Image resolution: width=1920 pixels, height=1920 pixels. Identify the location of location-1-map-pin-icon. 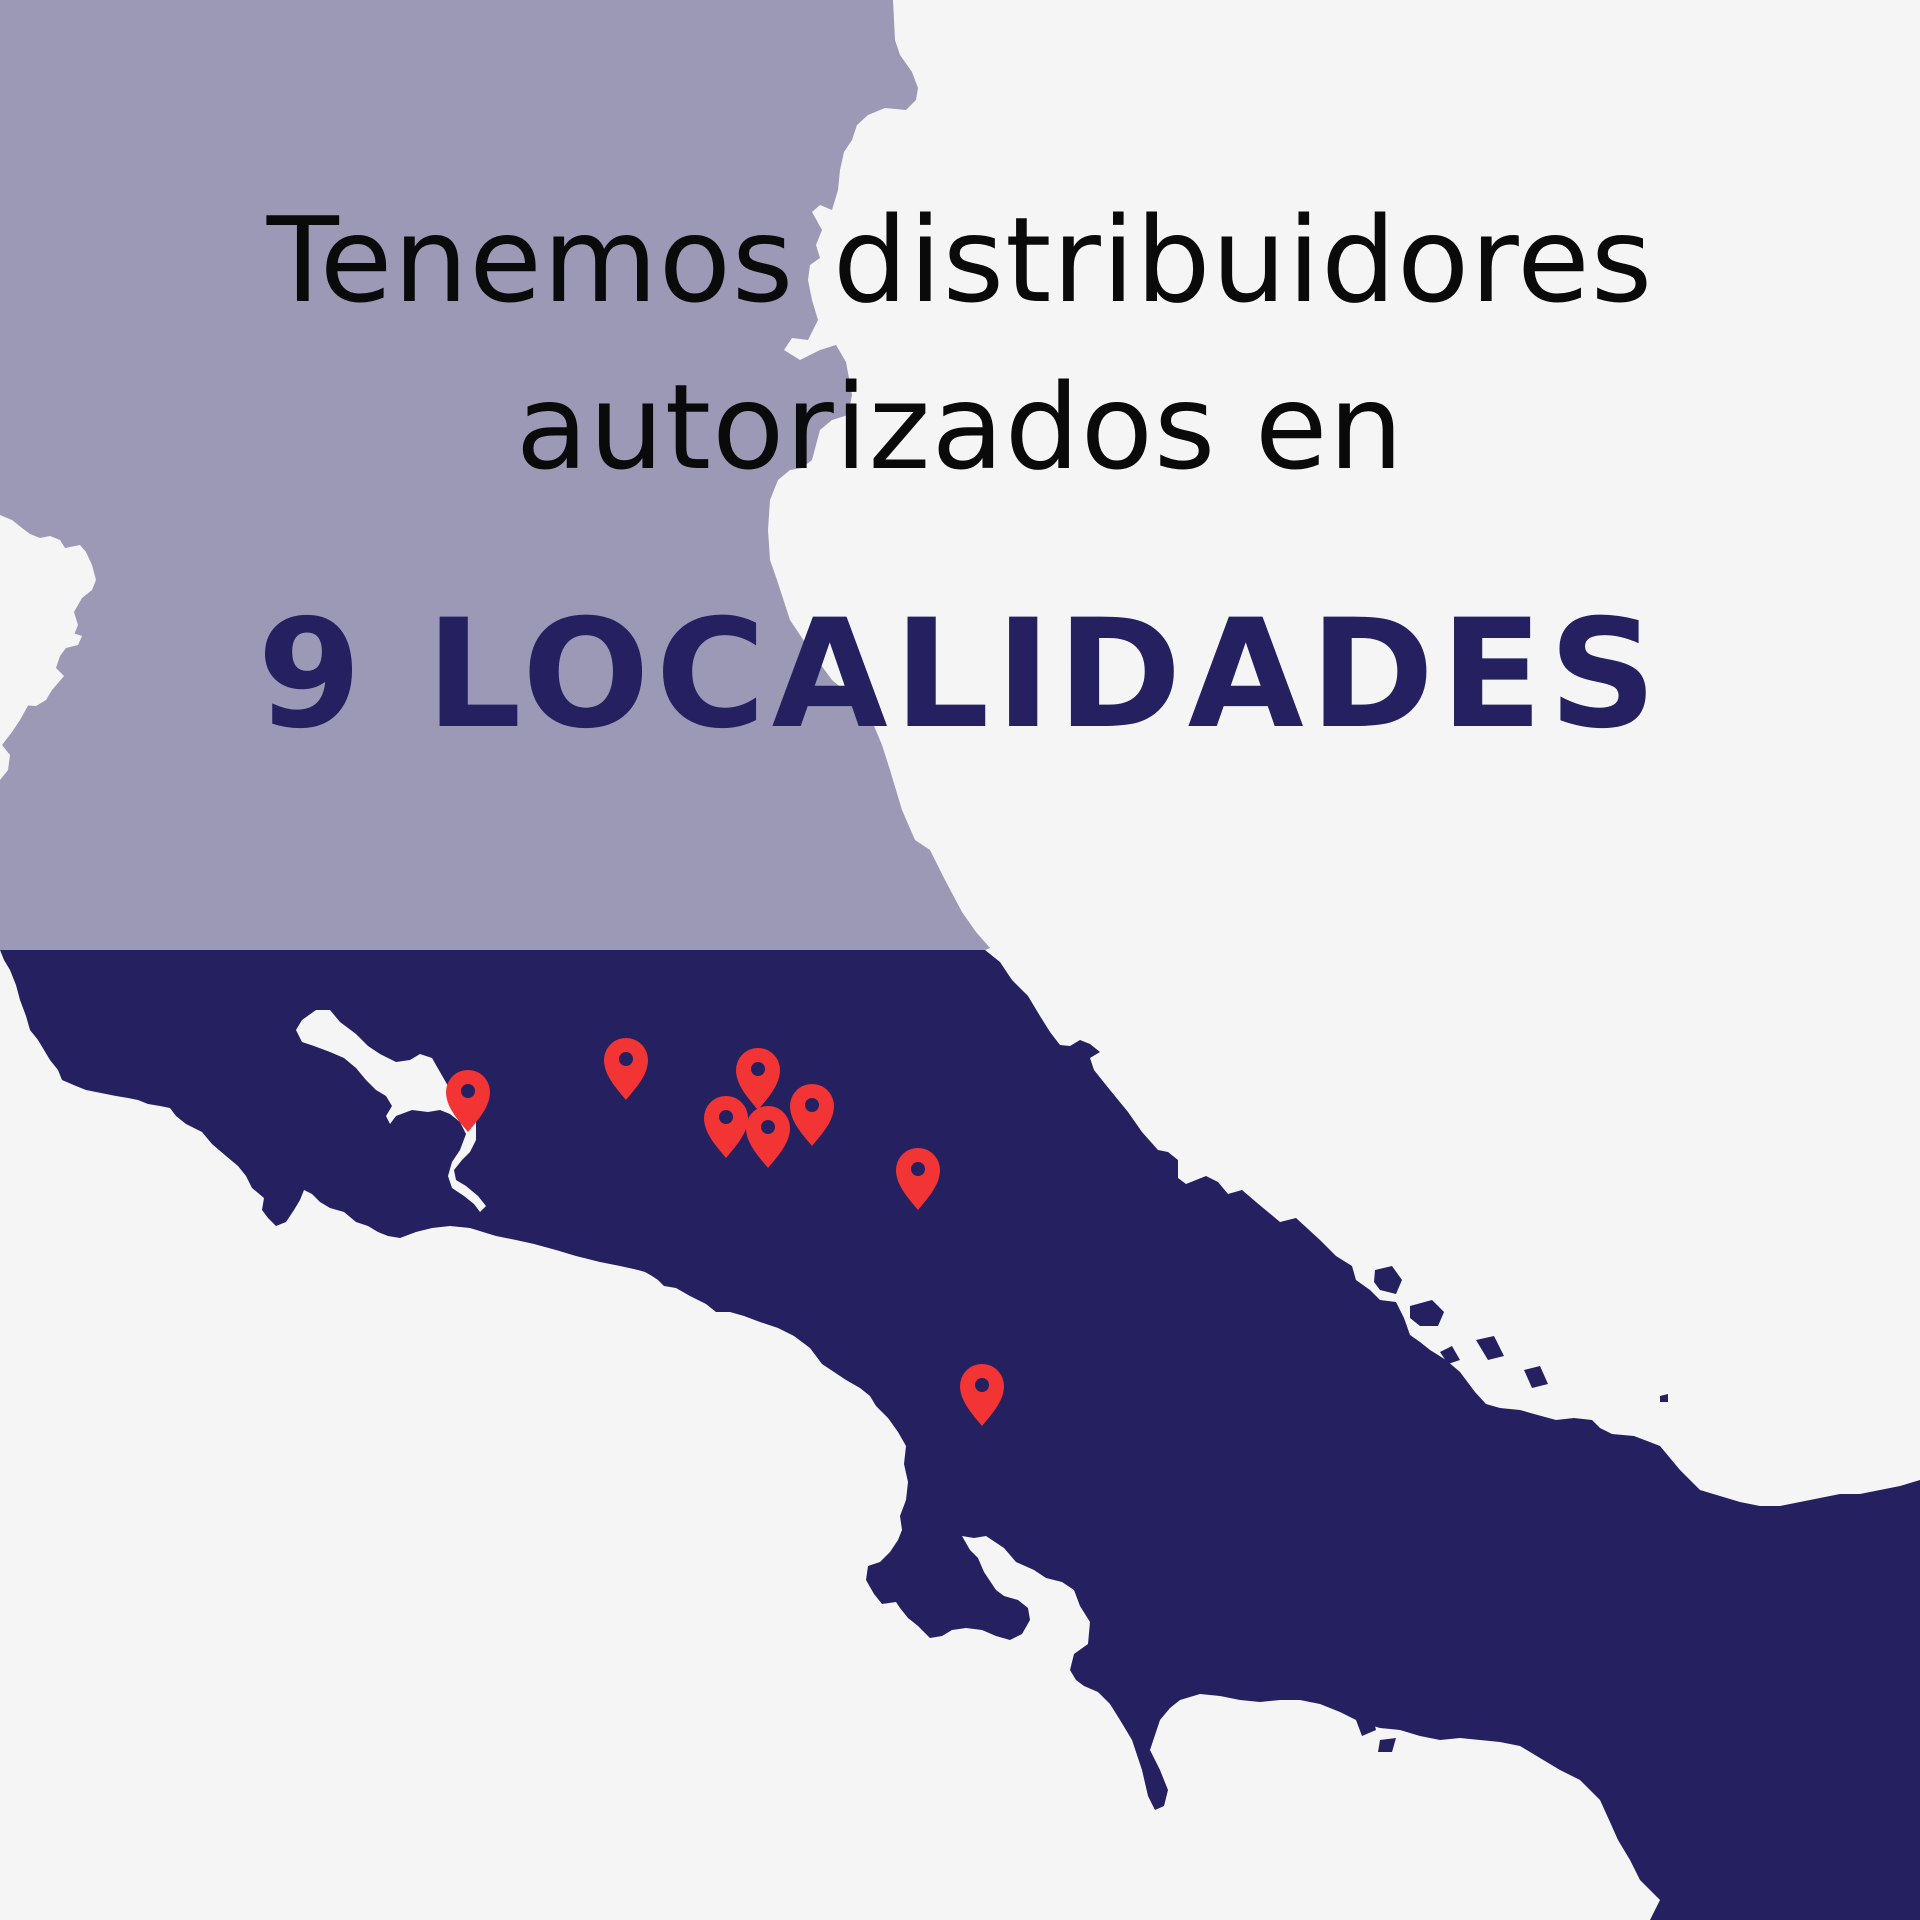
(468, 1101).